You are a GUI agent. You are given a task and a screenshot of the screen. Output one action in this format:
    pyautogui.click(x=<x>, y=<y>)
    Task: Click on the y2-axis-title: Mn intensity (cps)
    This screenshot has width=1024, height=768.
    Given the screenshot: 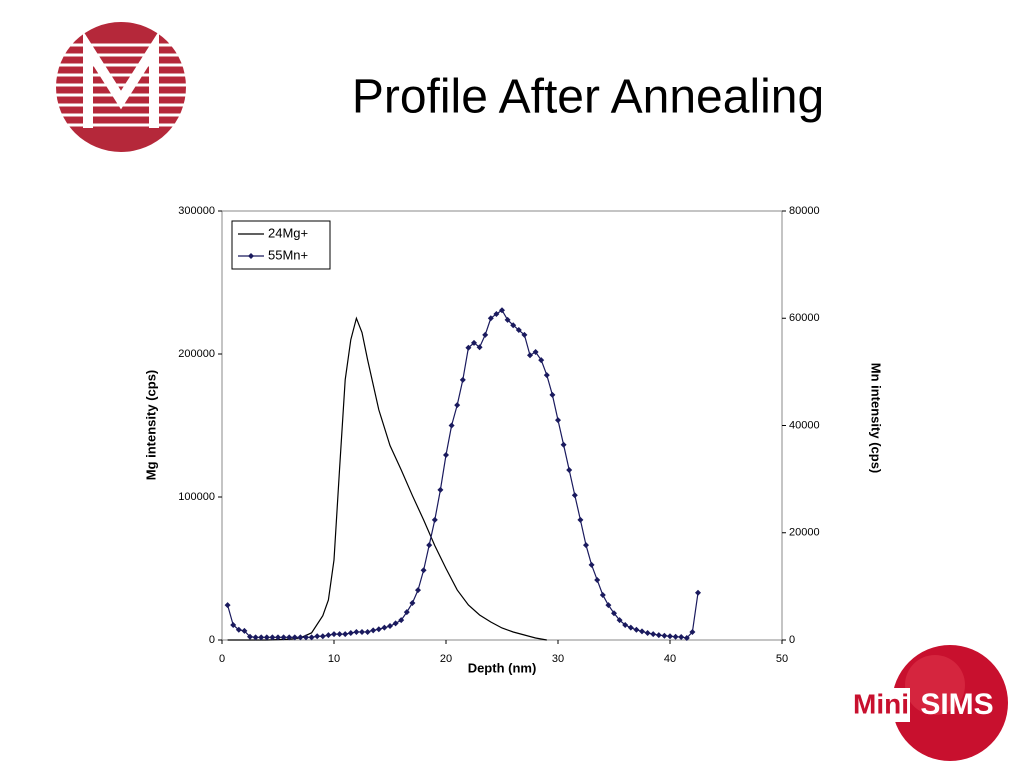 What is the action you would take?
    pyautogui.click(x=876, y=418)
    